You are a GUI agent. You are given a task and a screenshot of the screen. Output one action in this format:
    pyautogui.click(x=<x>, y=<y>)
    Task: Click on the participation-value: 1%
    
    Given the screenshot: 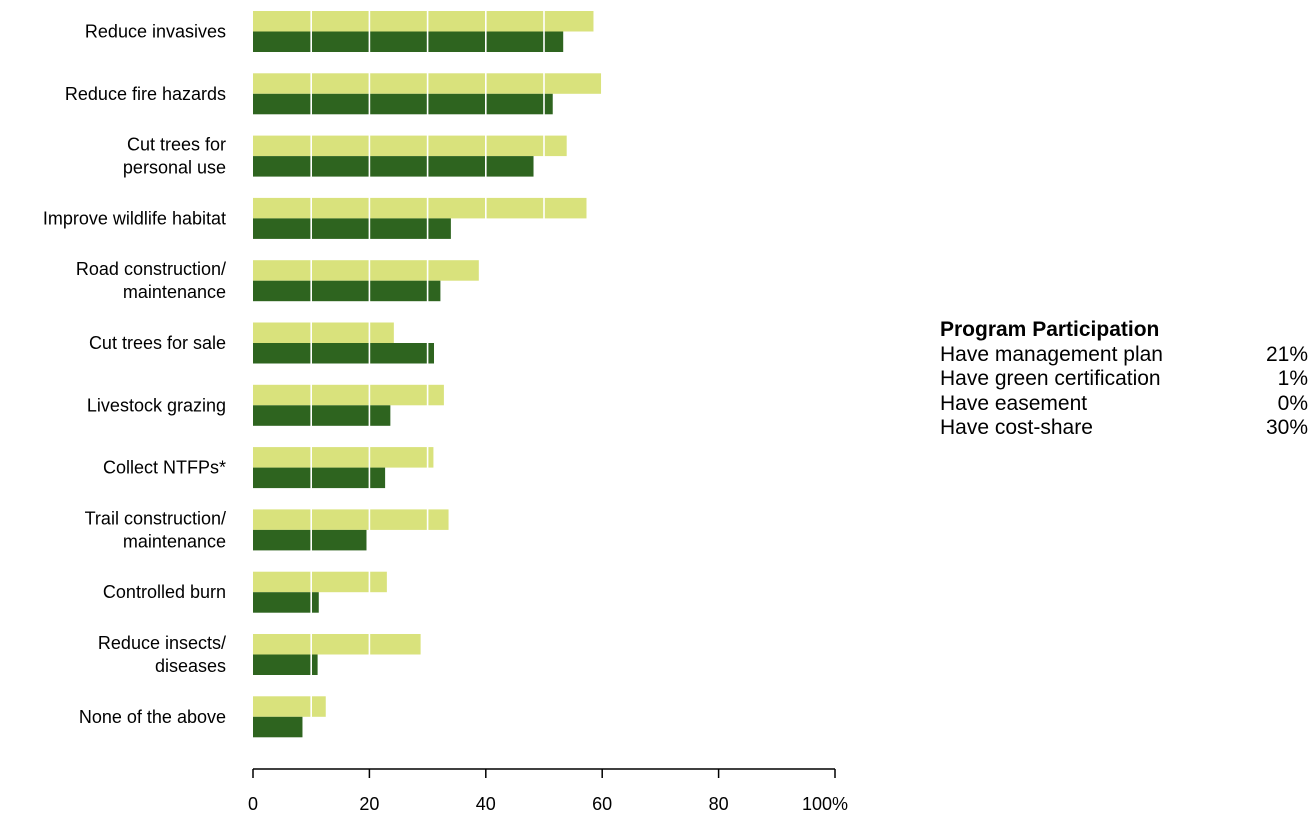 What is the action you would take?
    pyautogui.click(x=1292, y=378)
    